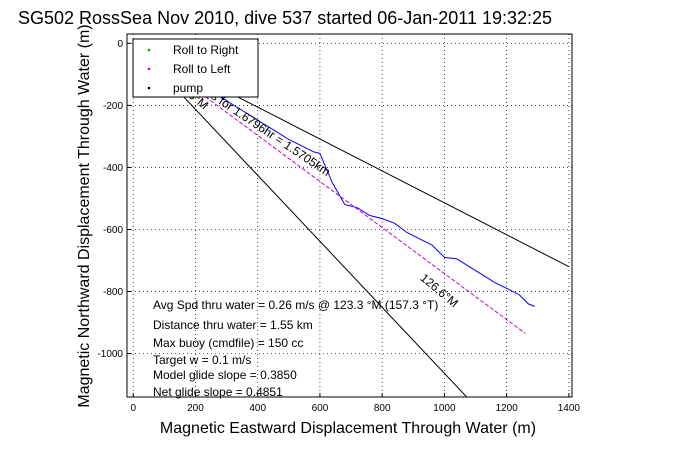 The height and width of the screenshot is (454, 681). What do you see at coordinates (133, 408) in the screenshot?
I see `x-tick-label: 0` at bounding box center [133, 408].